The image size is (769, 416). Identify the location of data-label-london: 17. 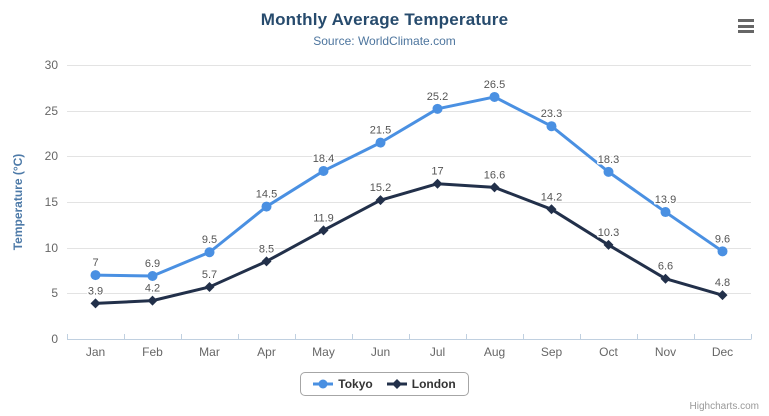
(437, 172).